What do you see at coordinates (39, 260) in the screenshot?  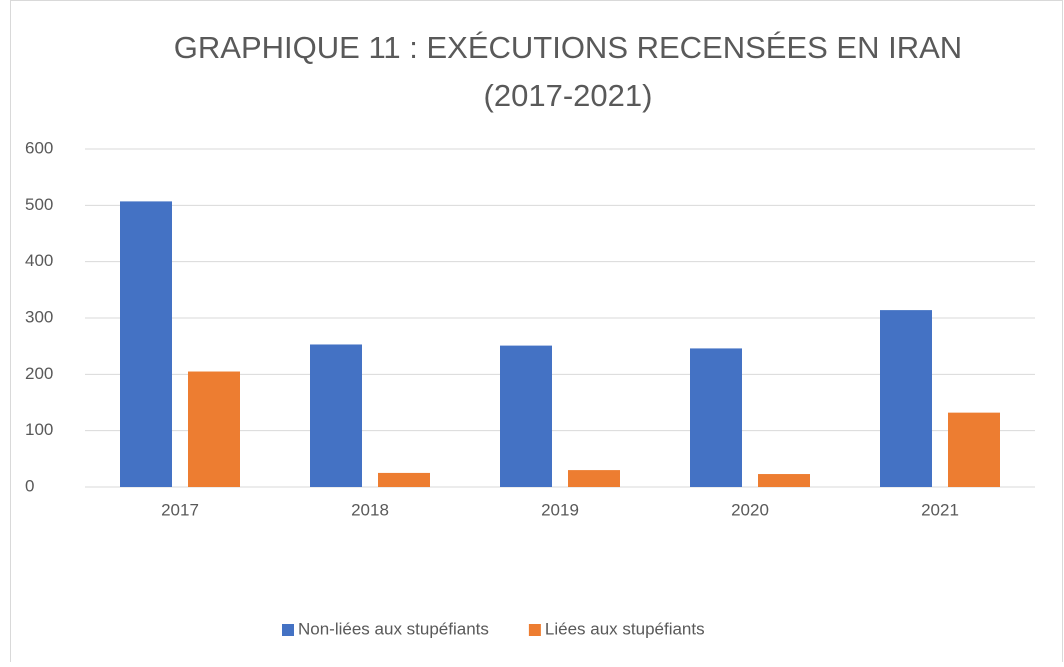 I see `y-tick-label: 400` at bounding box center [39, 260].